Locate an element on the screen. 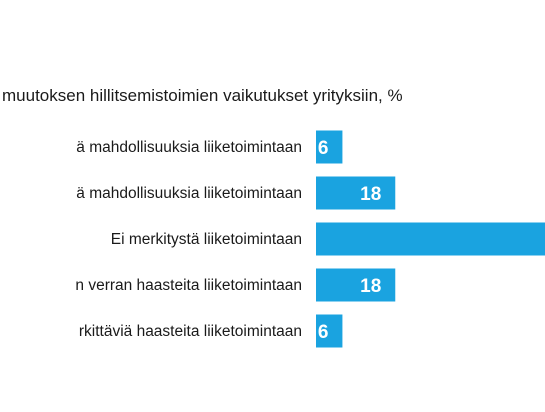  value-label-1: 18 is located at coordinates (370, 194).